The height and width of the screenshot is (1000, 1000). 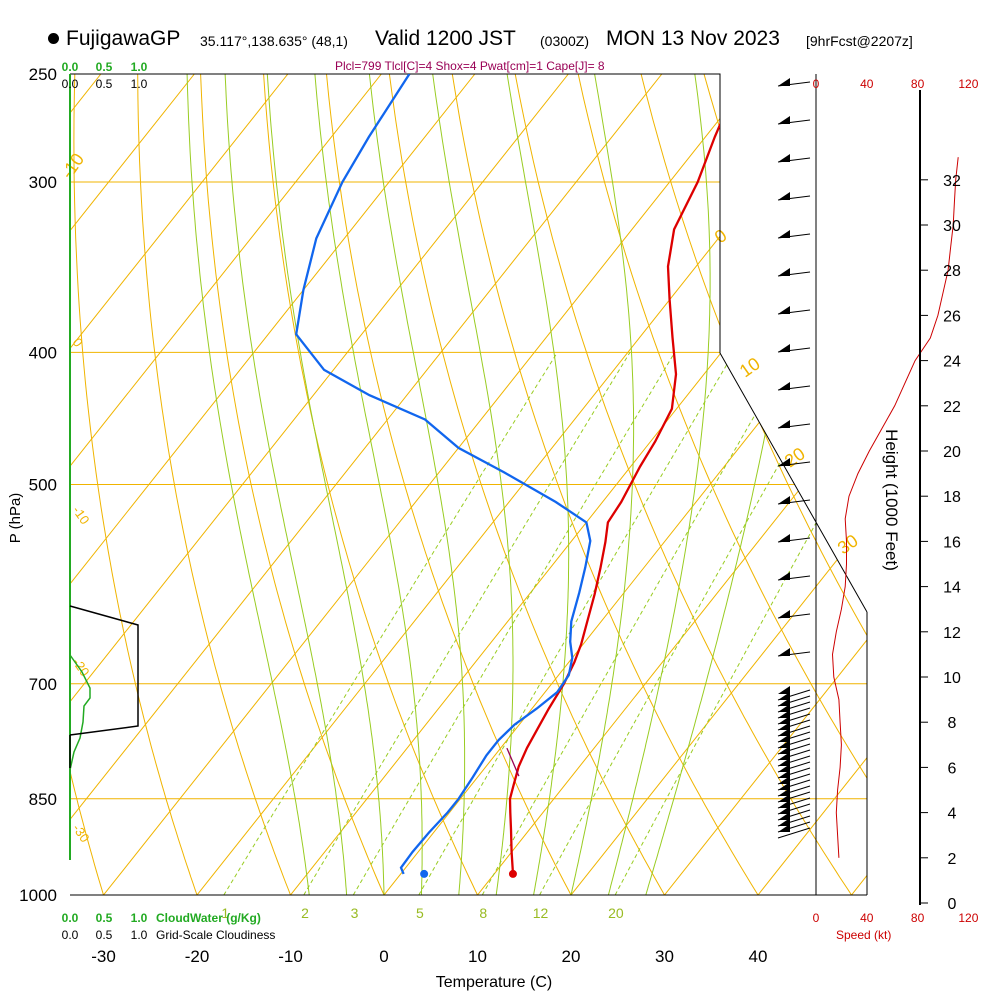 What do you see at coordinates (794, 833) in the screenshot?
I see `wind-barb` at bounding box center [794, 833].